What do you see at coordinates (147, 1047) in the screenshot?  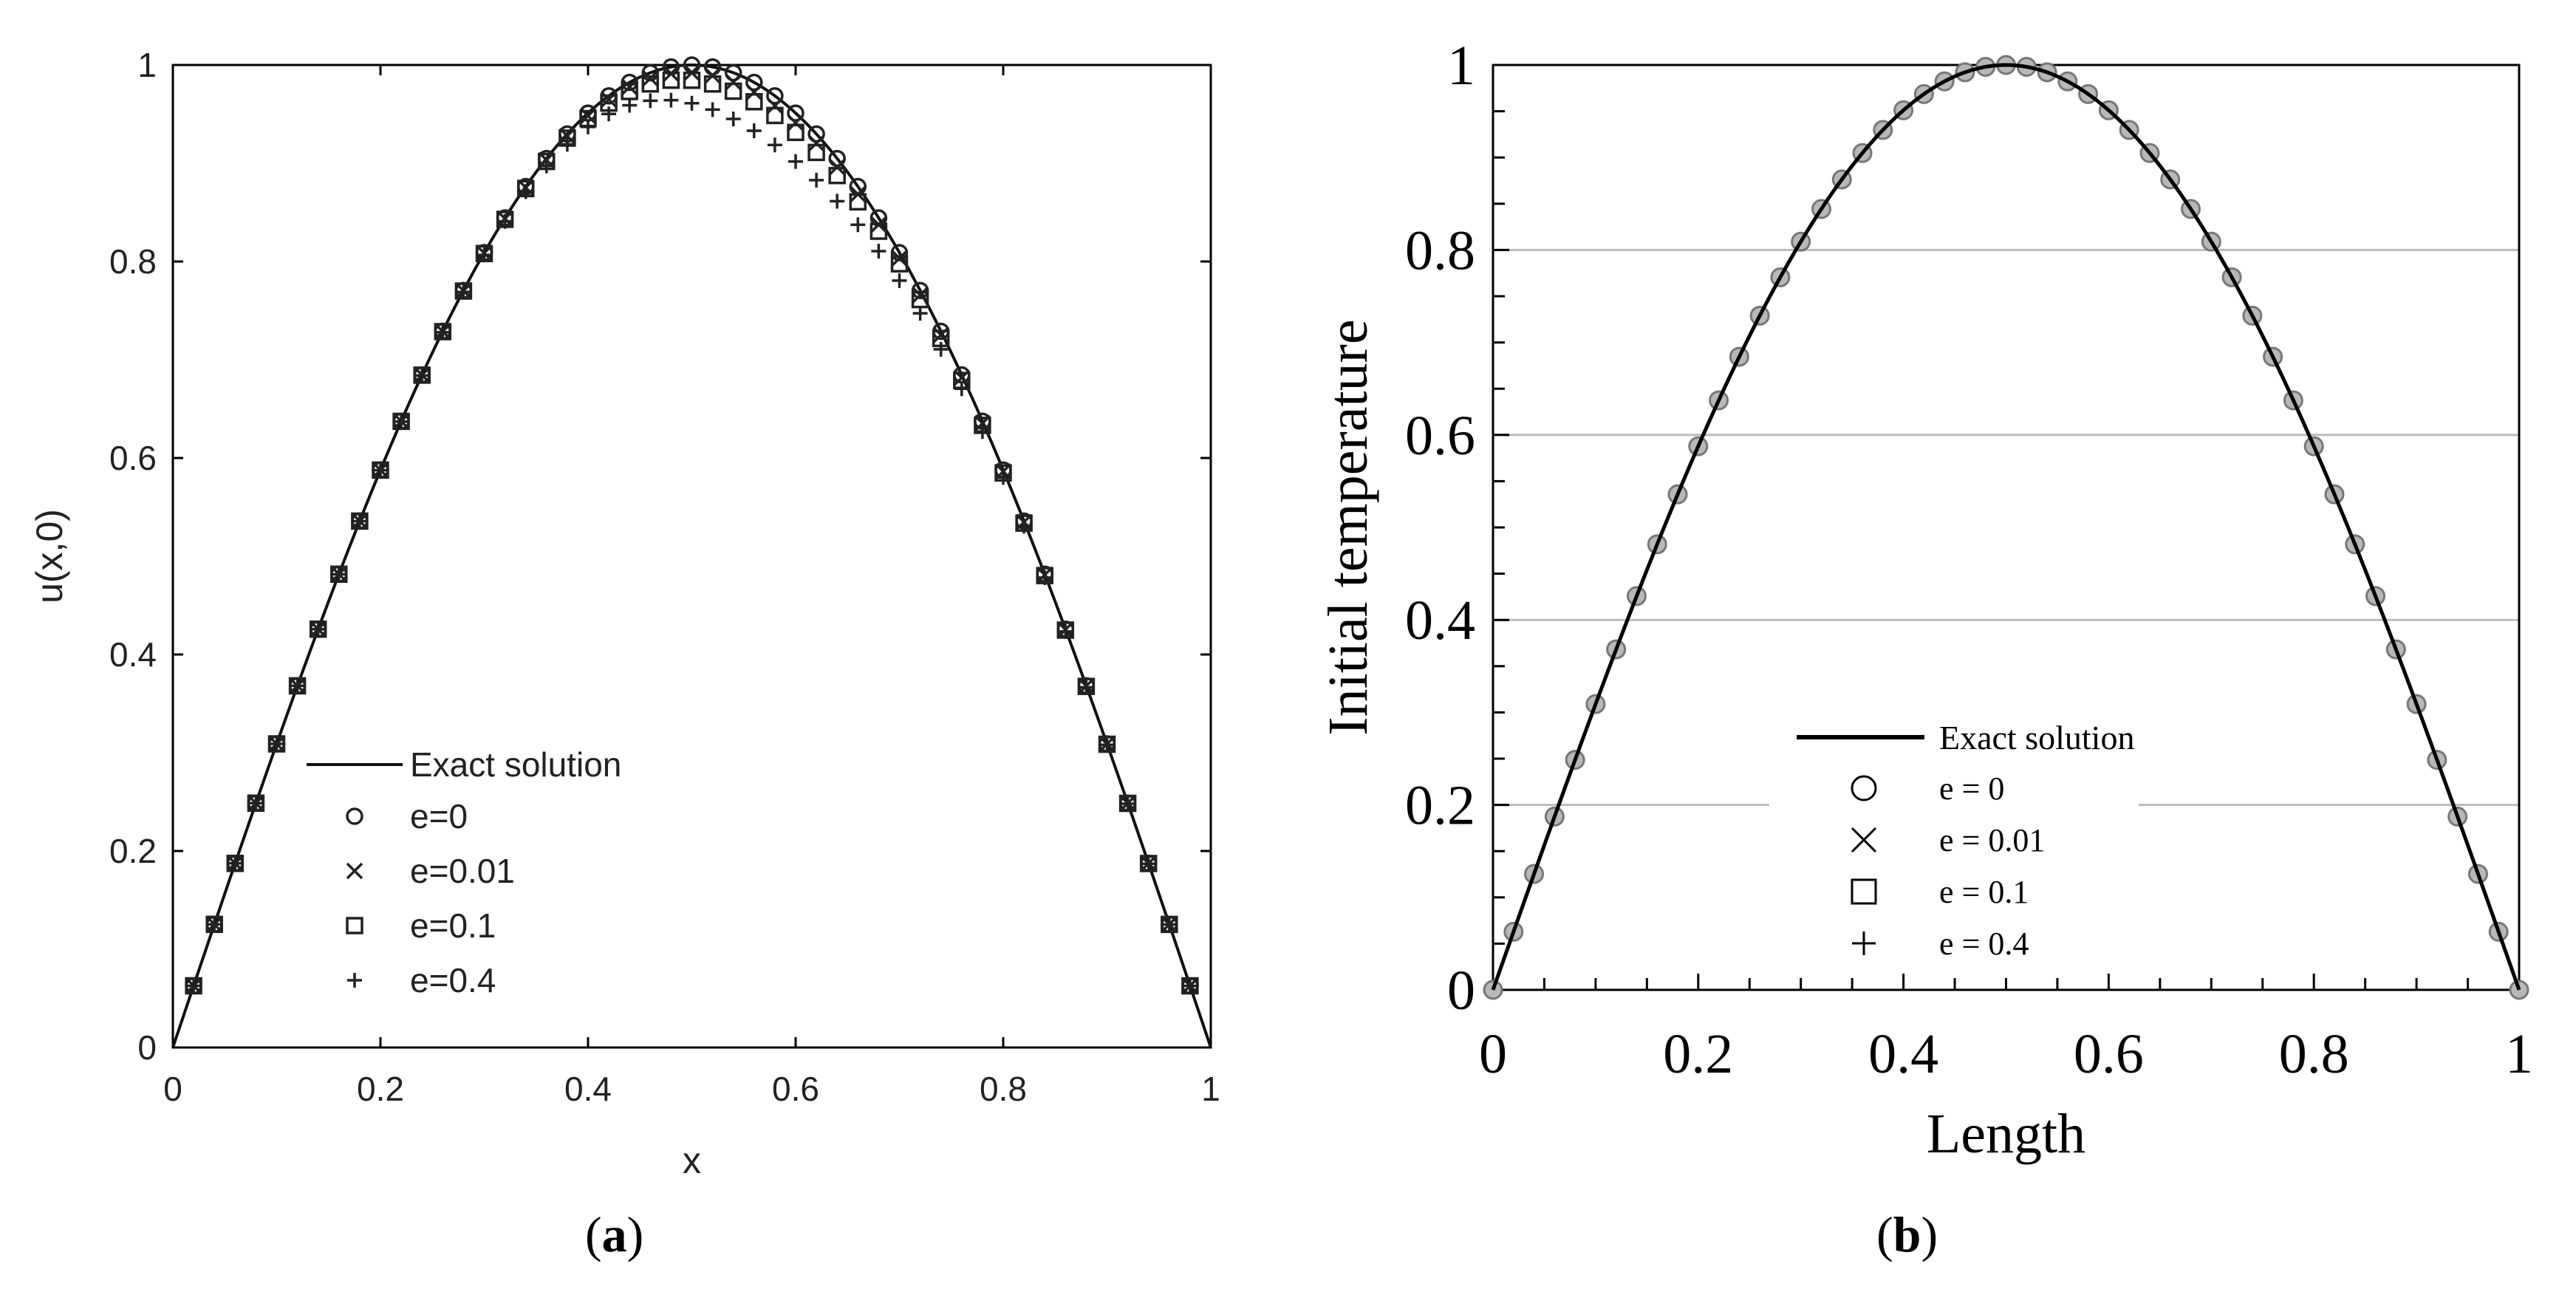 I see `y-tick-label-a: 0` at bounding box center [147, 1047].